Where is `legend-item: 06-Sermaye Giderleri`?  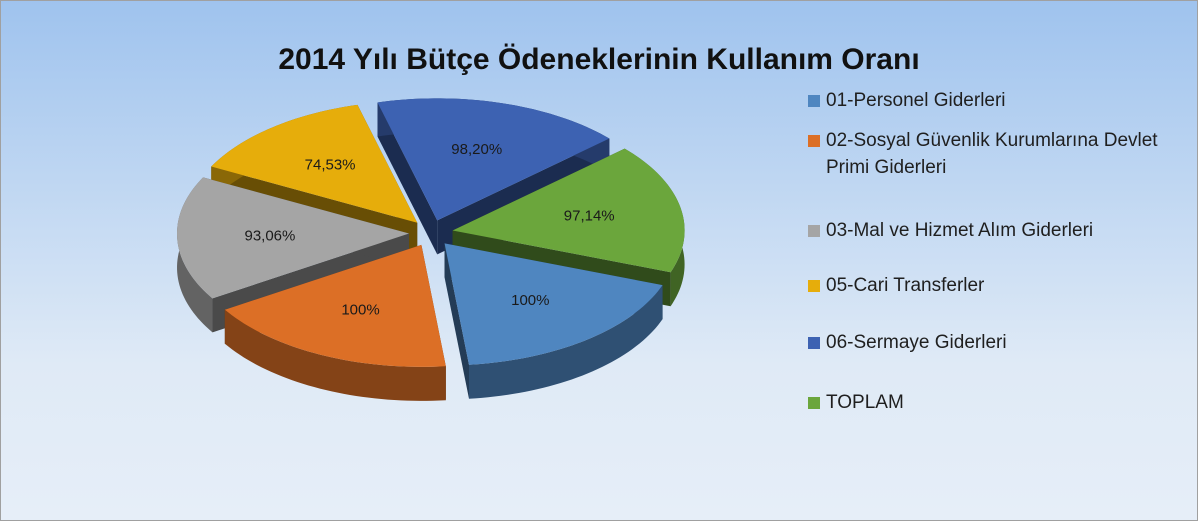 legend-item: 06-Sermaye Giderleri is located at coordinates (906, 342).